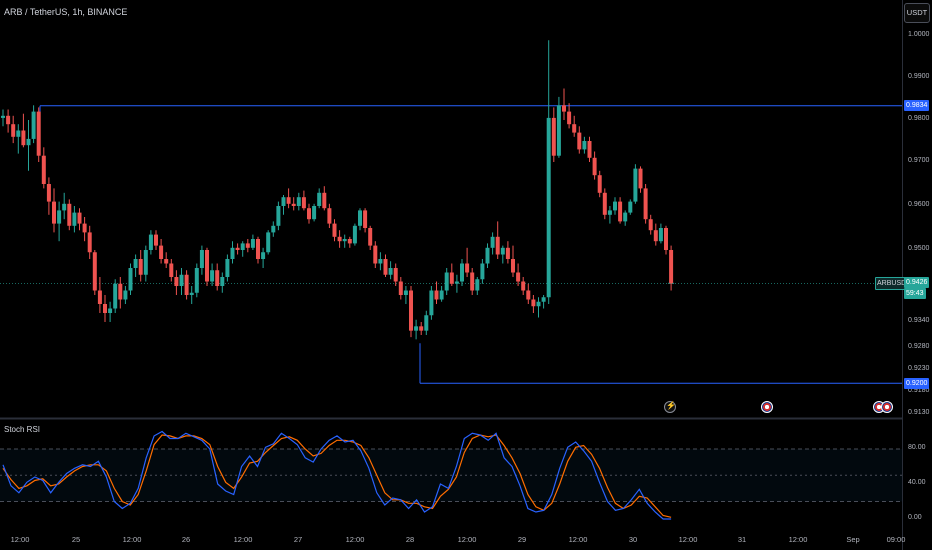 The width and height of the screenshot is (932, 550). Describe the element at coordinates (22, 429) in the screenshot. I see `oscillator-title: Stoch RSI` at that location.